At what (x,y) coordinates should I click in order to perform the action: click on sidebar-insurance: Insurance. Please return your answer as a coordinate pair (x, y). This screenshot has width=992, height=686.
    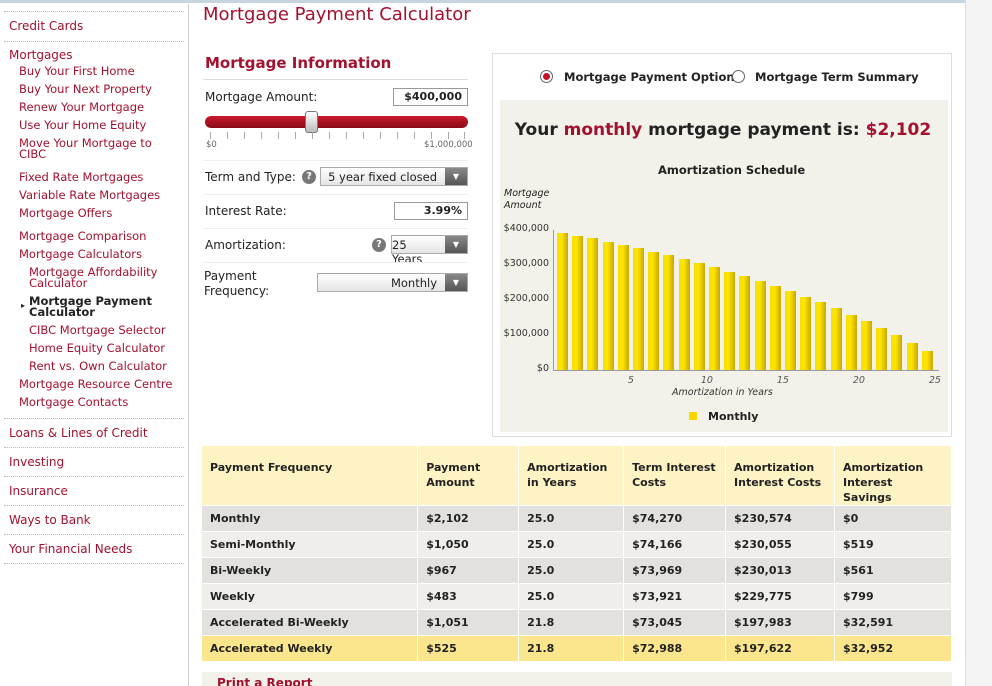
    Looking at the image, I should click on (38, 491).